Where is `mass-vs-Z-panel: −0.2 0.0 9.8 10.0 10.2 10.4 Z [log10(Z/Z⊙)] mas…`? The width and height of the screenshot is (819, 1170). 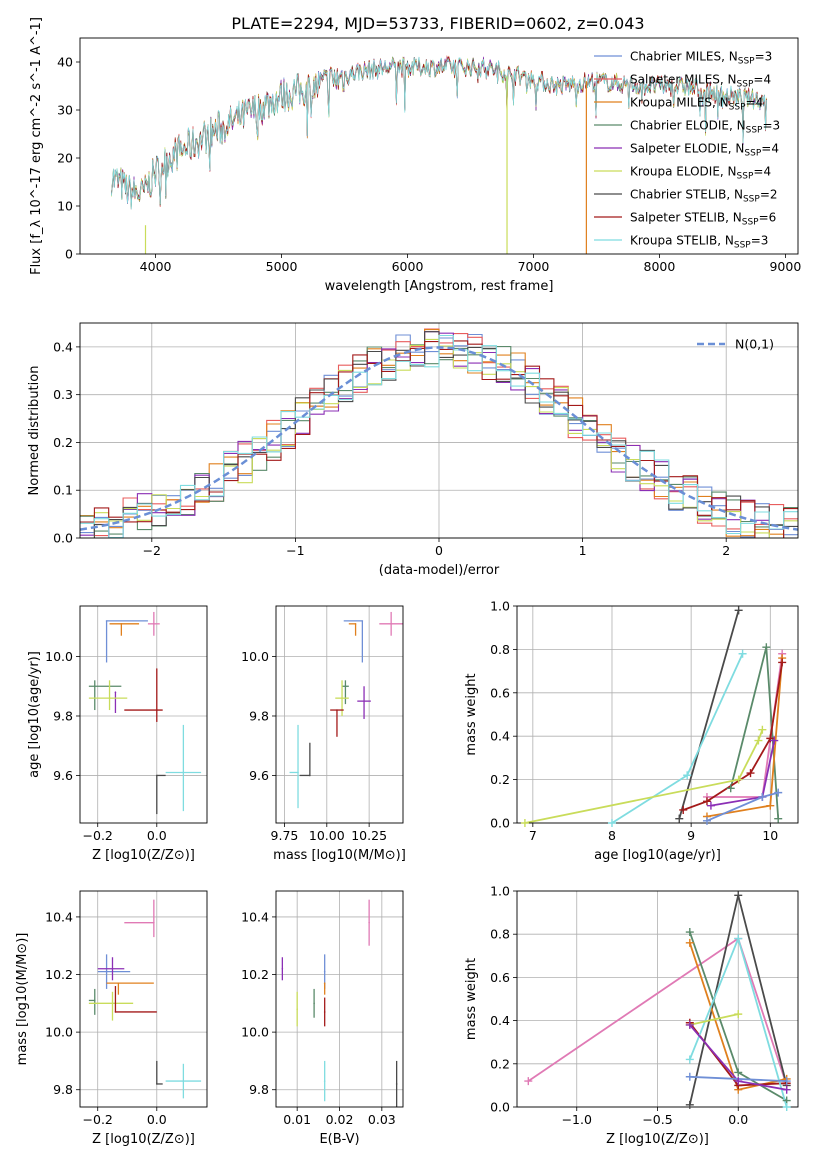 mass-vs-Z-panel: −0.2 0.0 9.8 10.0 10.2 10.4 Z [log10(Z/Z⊙)] mas… is located at coordinates (111, 1018).